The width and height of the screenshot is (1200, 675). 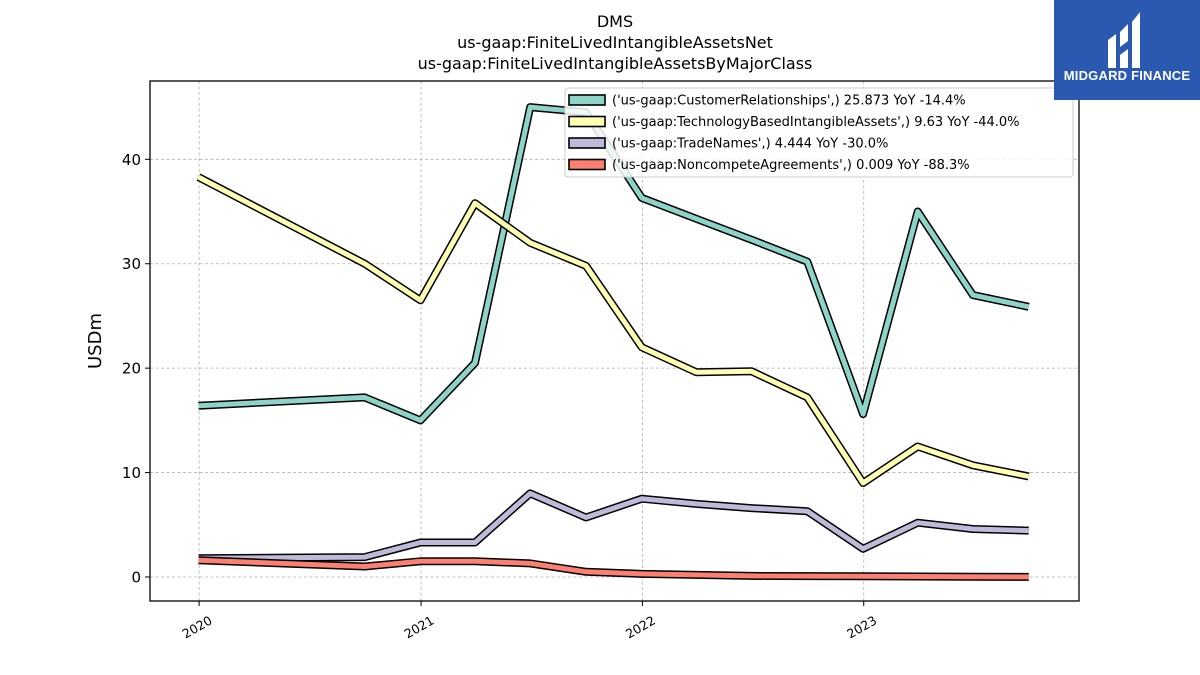 What do you see at coordinates (131, 369) in the screenshot?
I see `y-tick-label: 20` at bounding box center [131, 369].